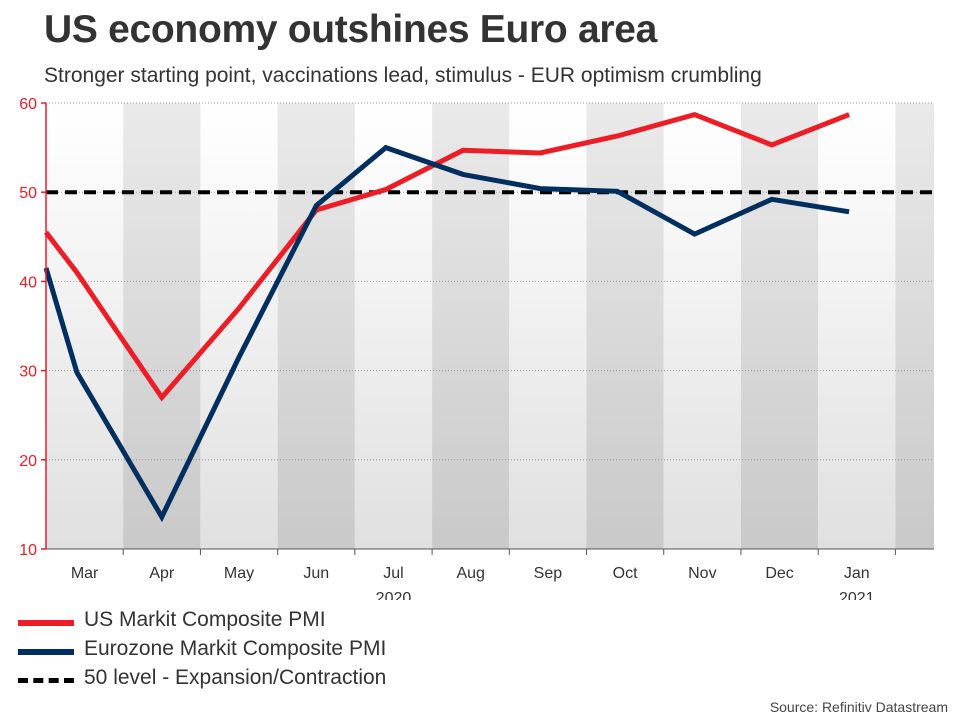  I want to click on legend-label-eurozone: Eurozone Markit Composite PMI, so click(235, 648).